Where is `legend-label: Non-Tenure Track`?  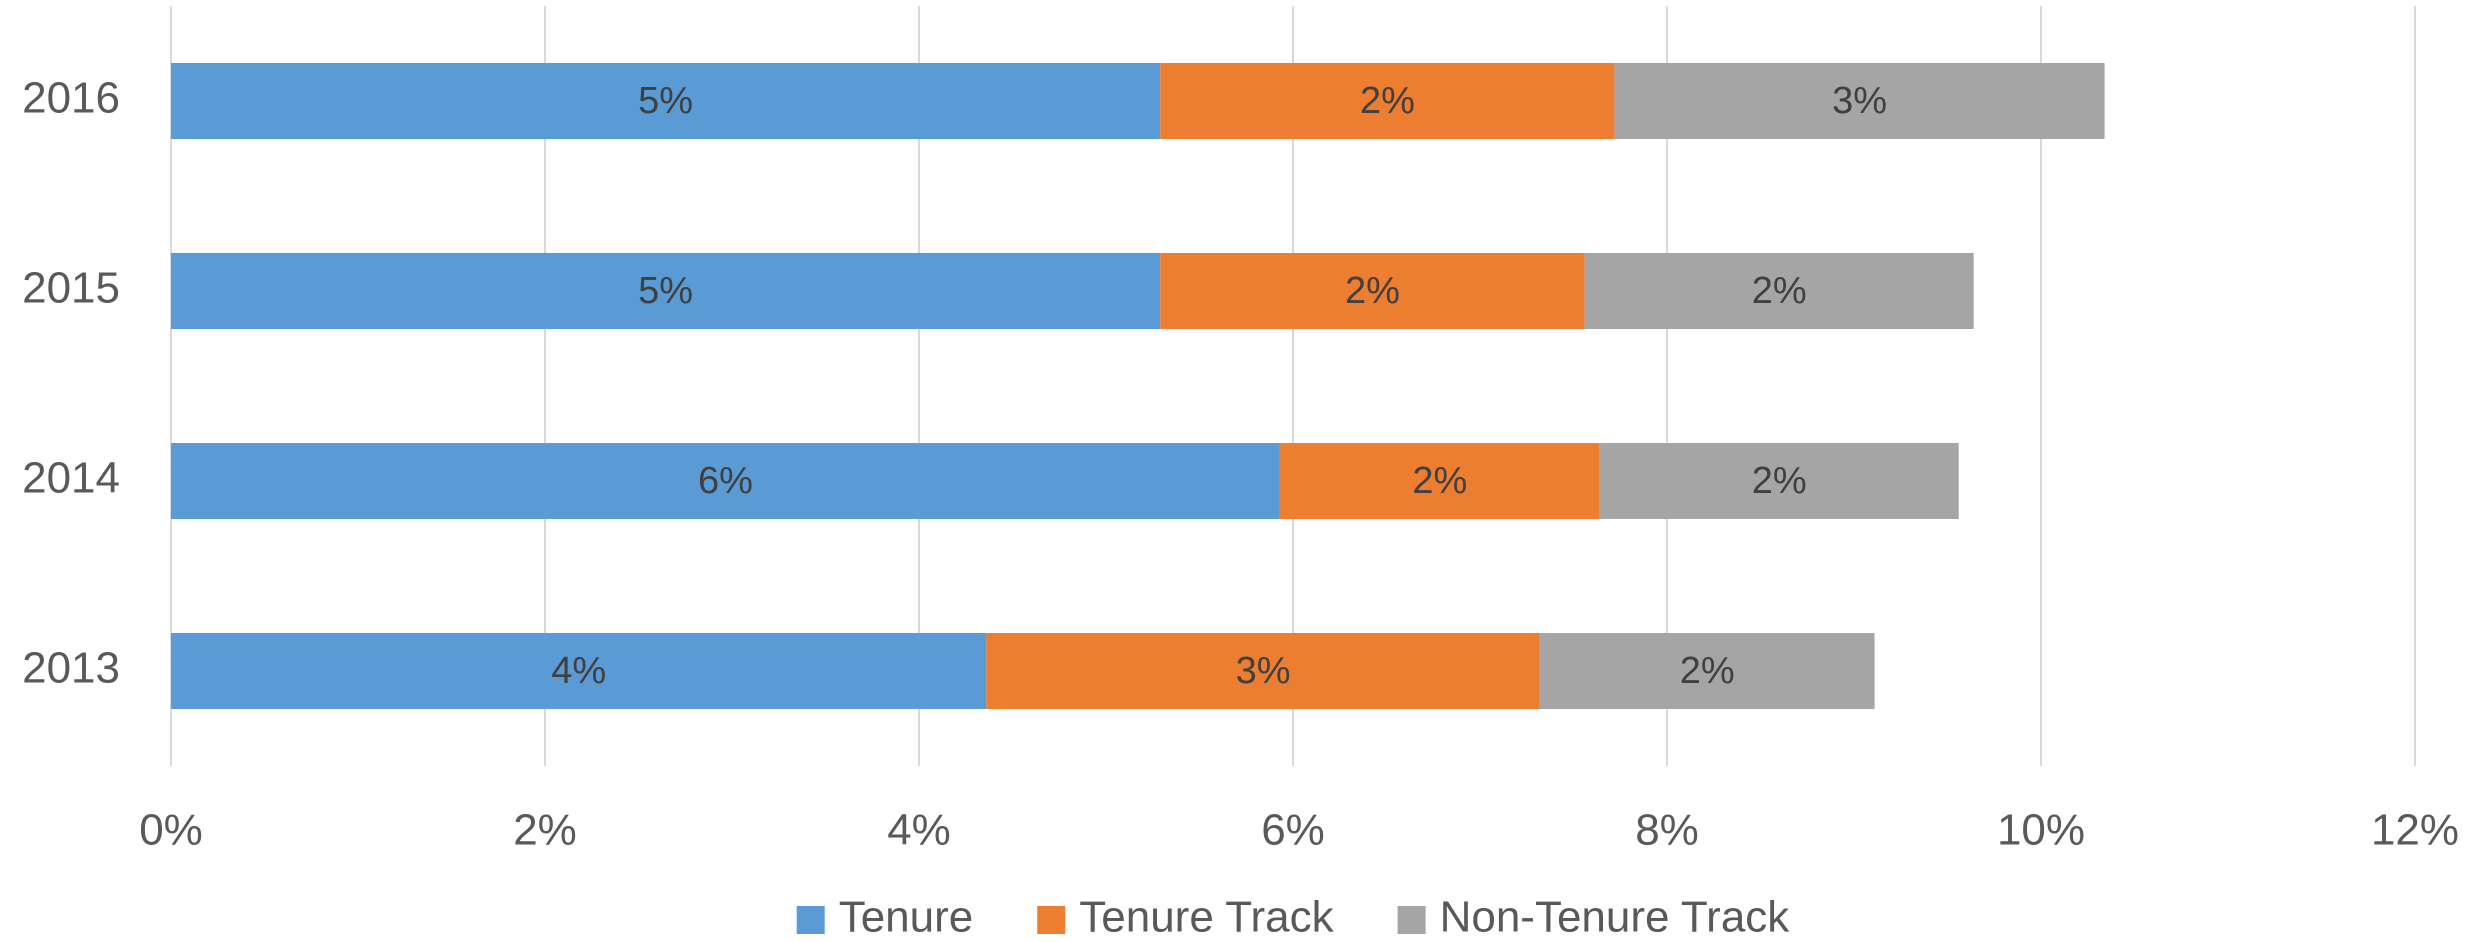
legend-label: Non-Tenure Track is located at coordinates (1615, 917).